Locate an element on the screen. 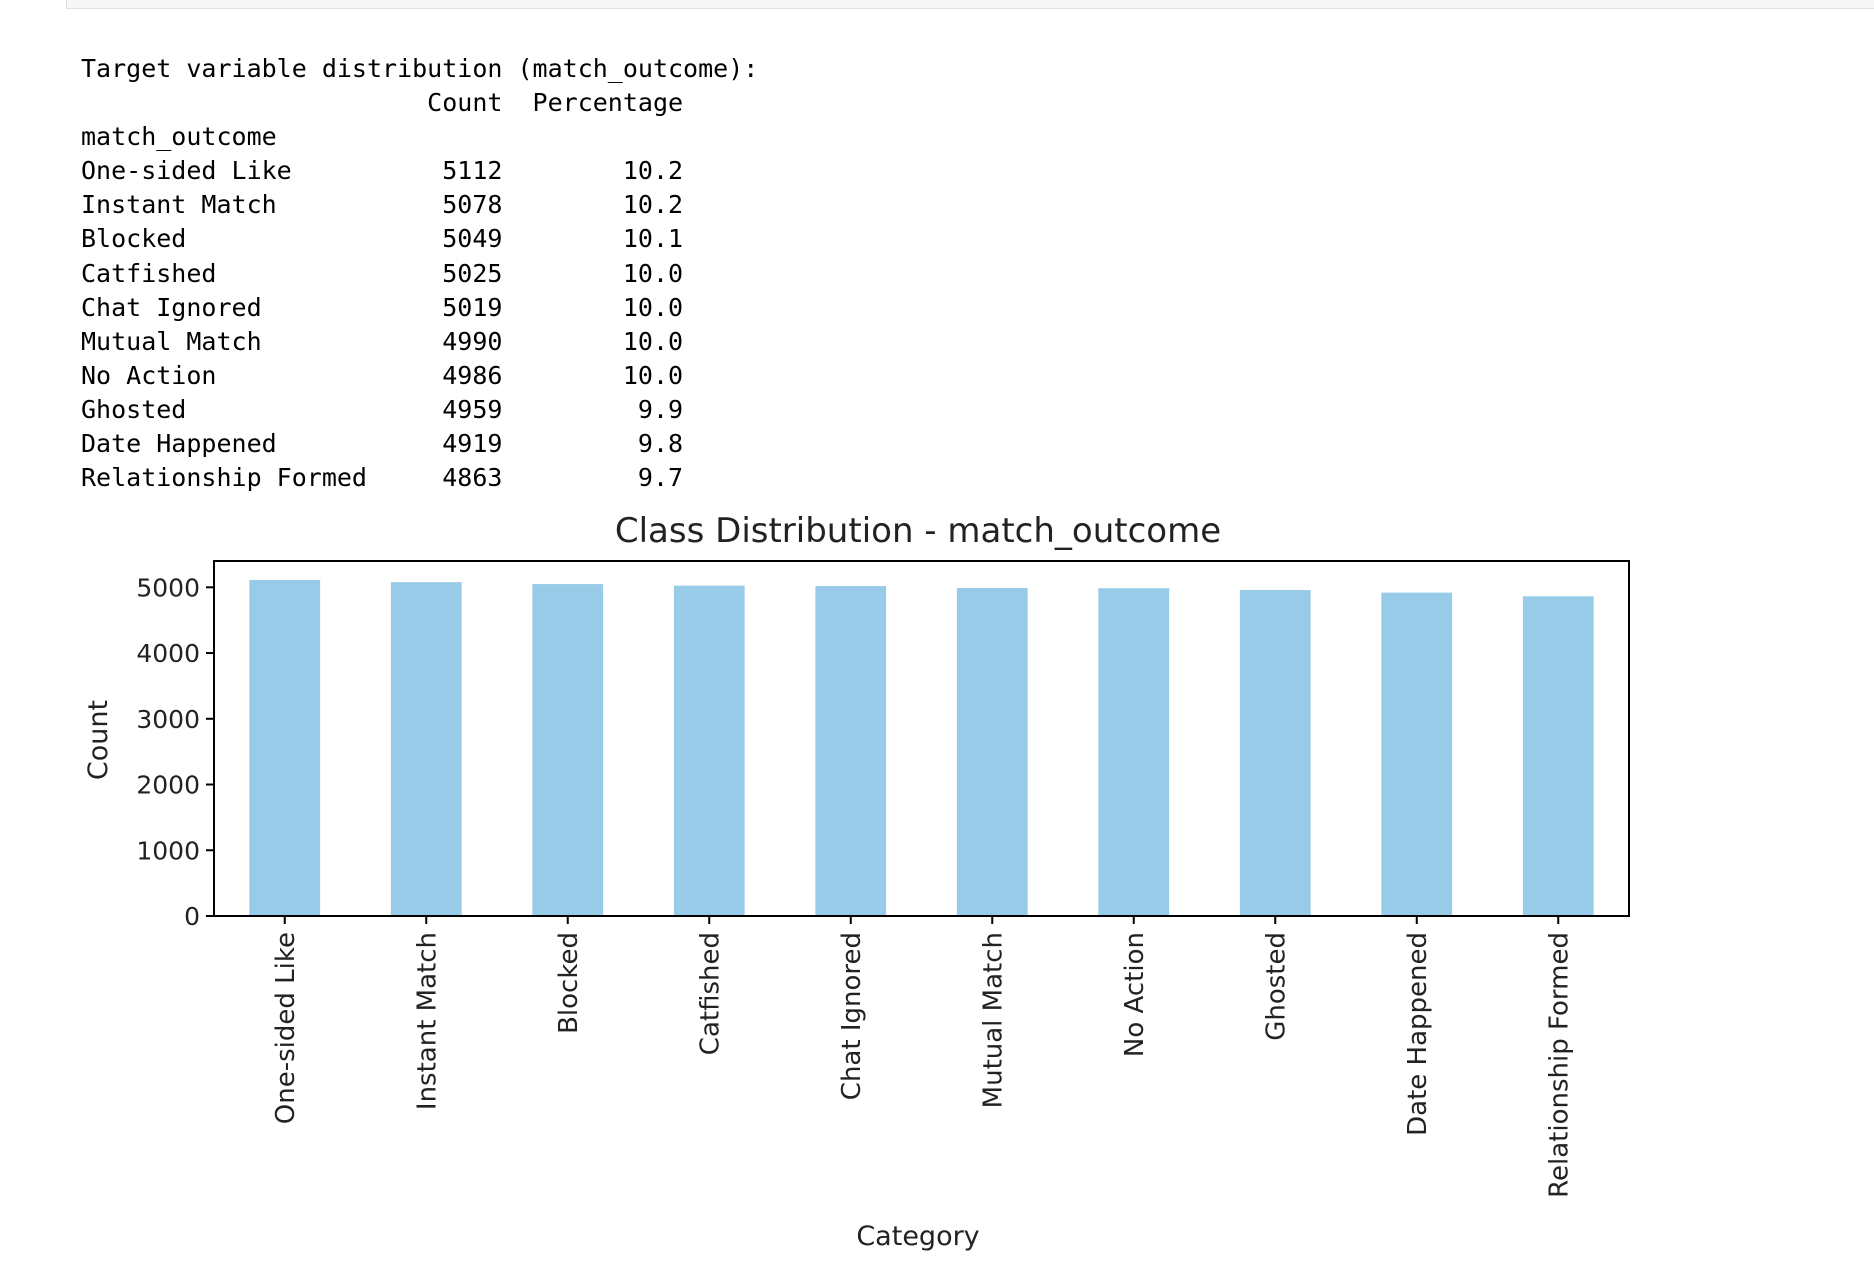 Image resolution: width=1874 pixels, height=1274 pixels. x-tick-label: Mutual Match is located at coordinates (993, 1020).